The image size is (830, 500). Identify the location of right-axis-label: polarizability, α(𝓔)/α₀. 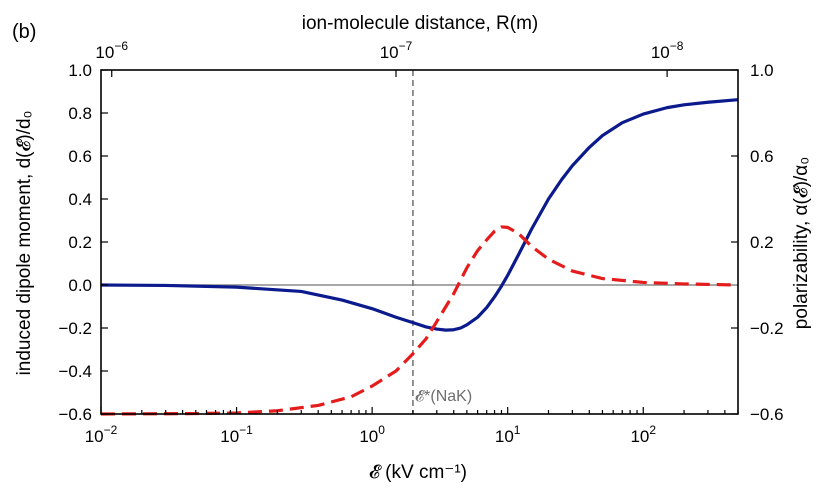
(801, 243).